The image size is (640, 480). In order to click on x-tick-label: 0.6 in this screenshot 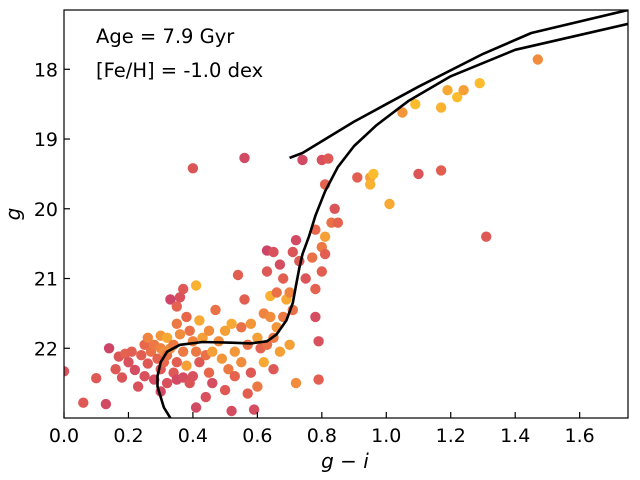, I will do `click(257, 436)`.